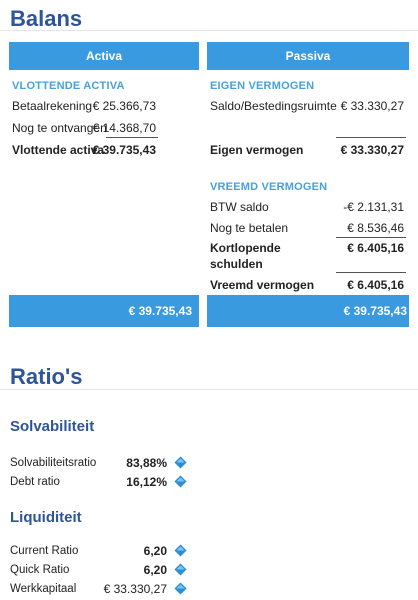  I want to click on debt-ratio-label: Debt ratio, so click(35, 482).